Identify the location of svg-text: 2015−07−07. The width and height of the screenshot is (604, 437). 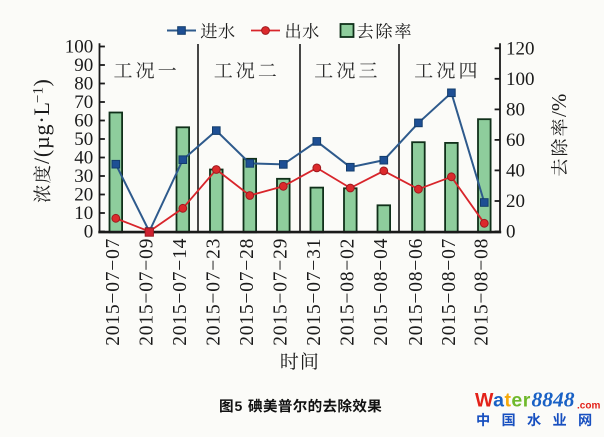
(113, 292).